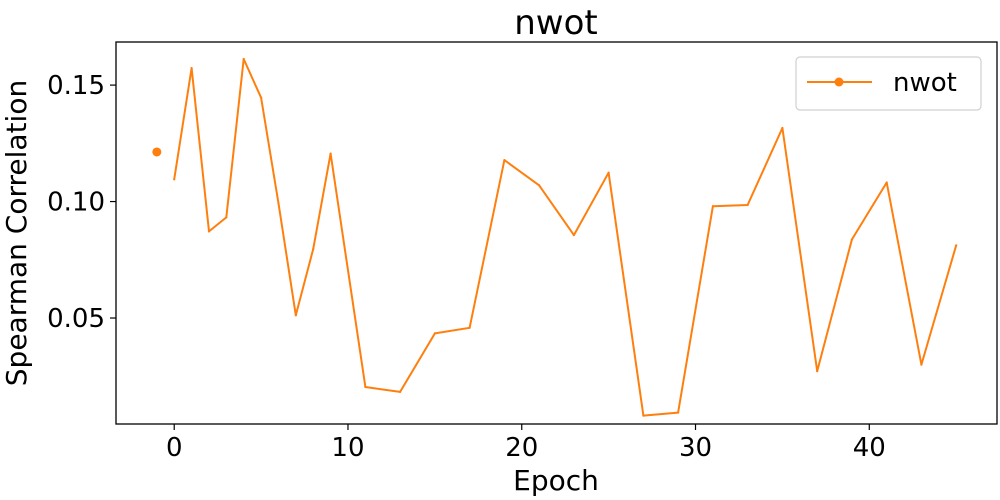  Describe the element at coordinates (16, 233) in the screenshot. I see `y-axis-label: Spearman Correlation` at that location.